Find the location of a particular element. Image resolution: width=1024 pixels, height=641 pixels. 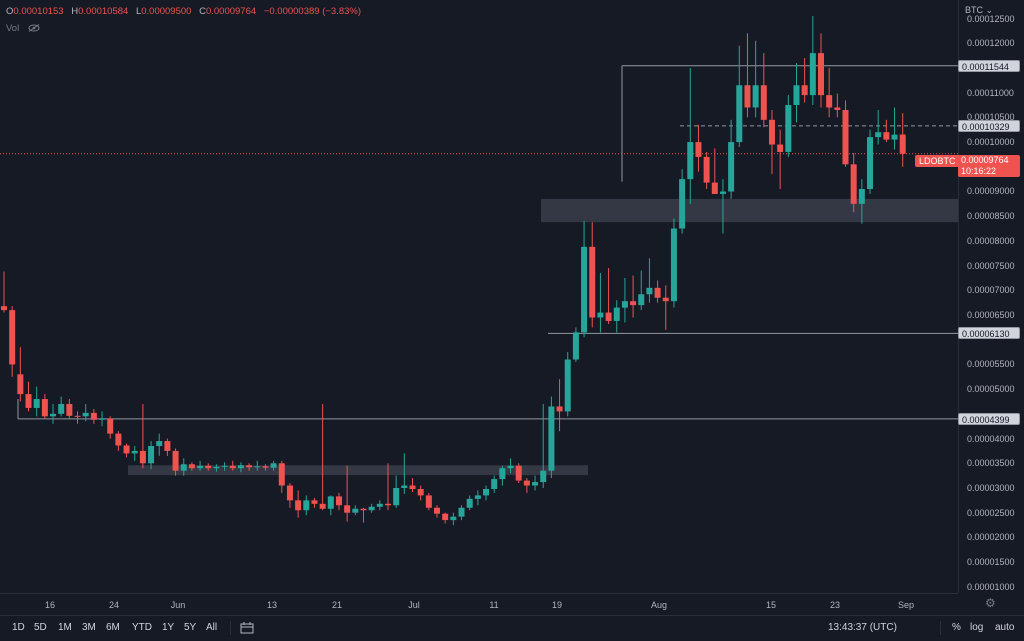

y-tick-label: 0.00006500 is located at coordinates (991, 315).